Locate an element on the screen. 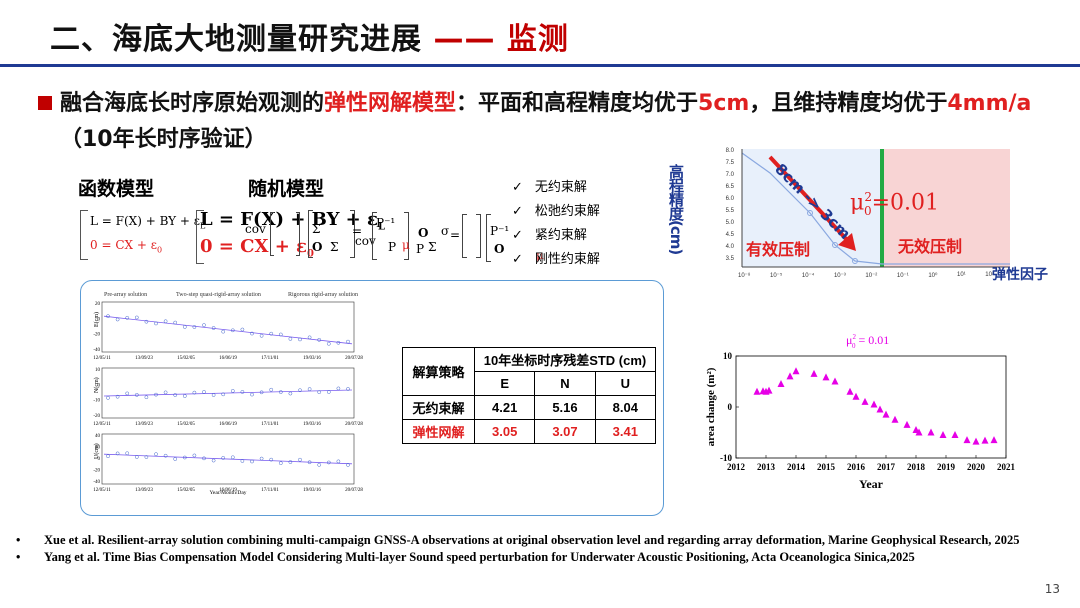  square-bullet-icon is located at coordinates (45, 103).